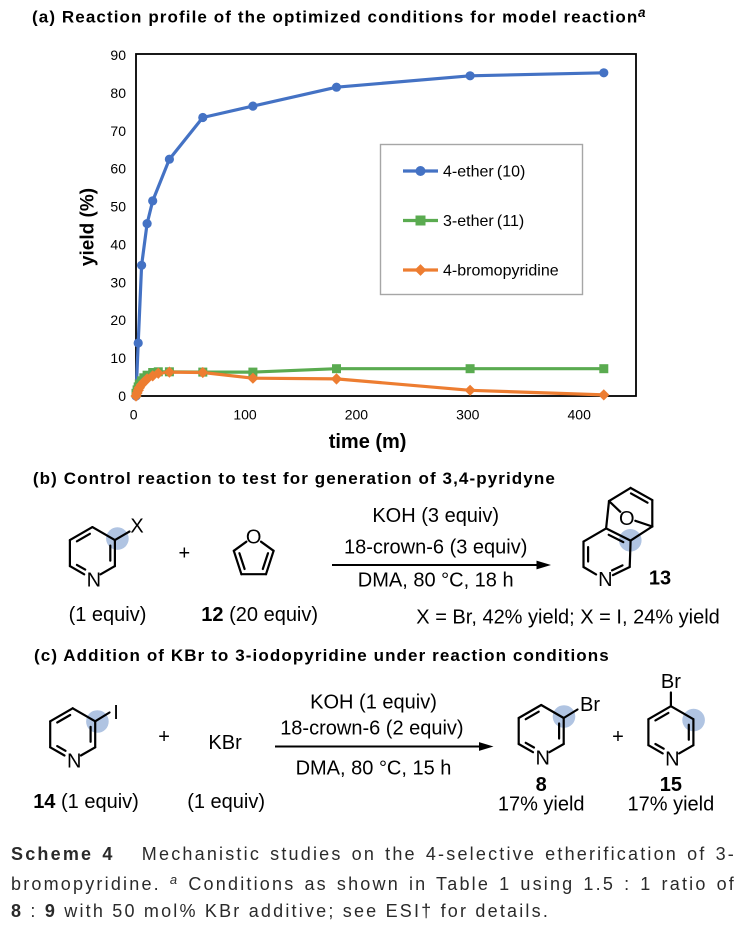 The width and height of the screenshot is (744, 932). What do you see at coordinates (86, 802) in the screenshot?
I see `svg-text: 14 (1 equiv)` at bounding box center [86, 802].